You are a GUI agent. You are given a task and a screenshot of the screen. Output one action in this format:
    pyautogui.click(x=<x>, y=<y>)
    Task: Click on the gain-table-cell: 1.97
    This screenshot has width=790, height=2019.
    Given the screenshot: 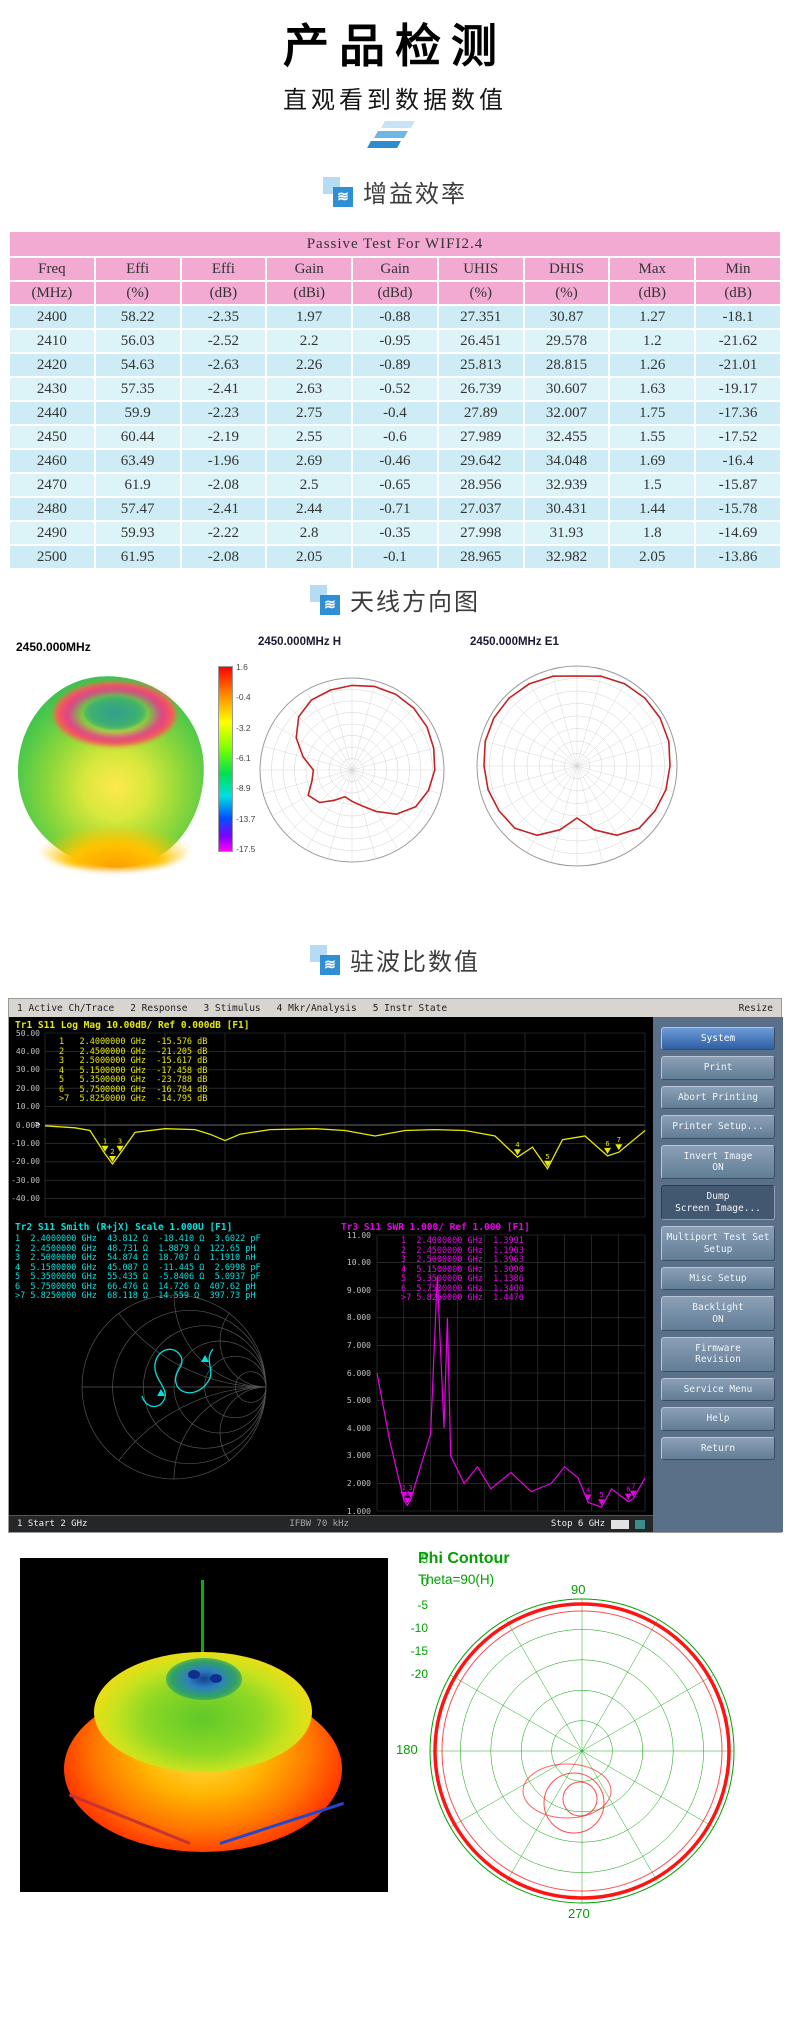 What is the action you would take?
    pyautogui.click(x=309, y=317)
    